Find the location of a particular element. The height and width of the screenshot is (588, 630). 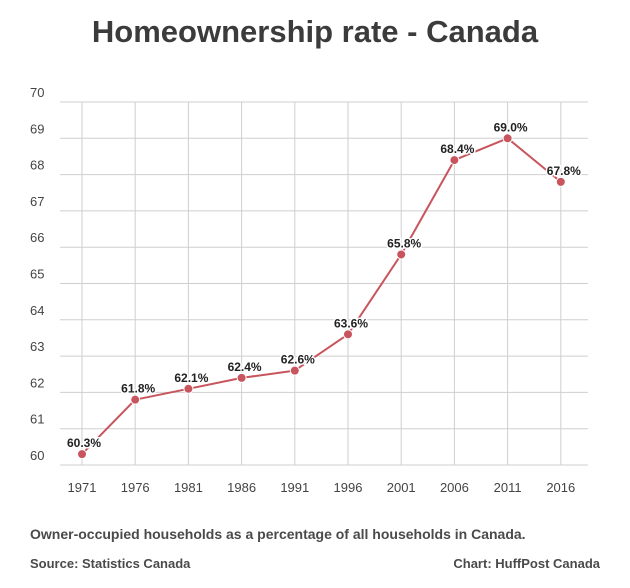

data-label-2011: 69.0% is located at coordinates (511, 127).